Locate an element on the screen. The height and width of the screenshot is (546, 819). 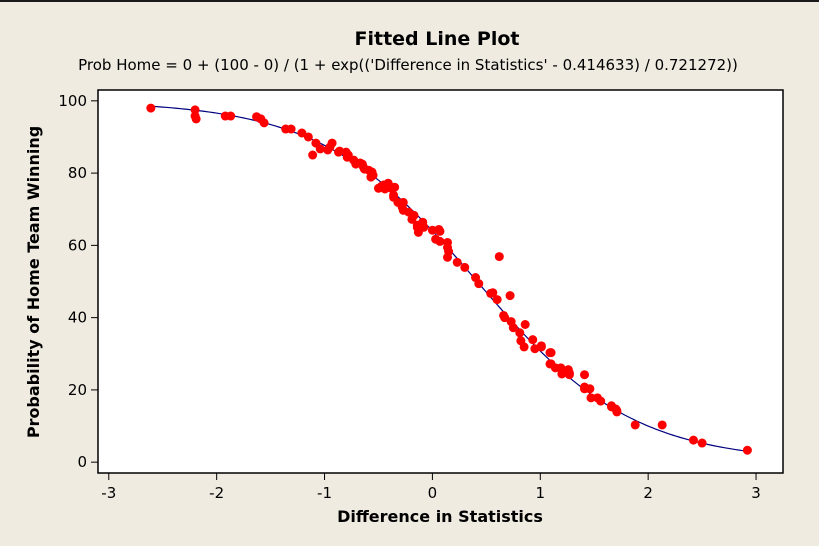
x-tick-label: -3 is located at coordinates (108, 493).